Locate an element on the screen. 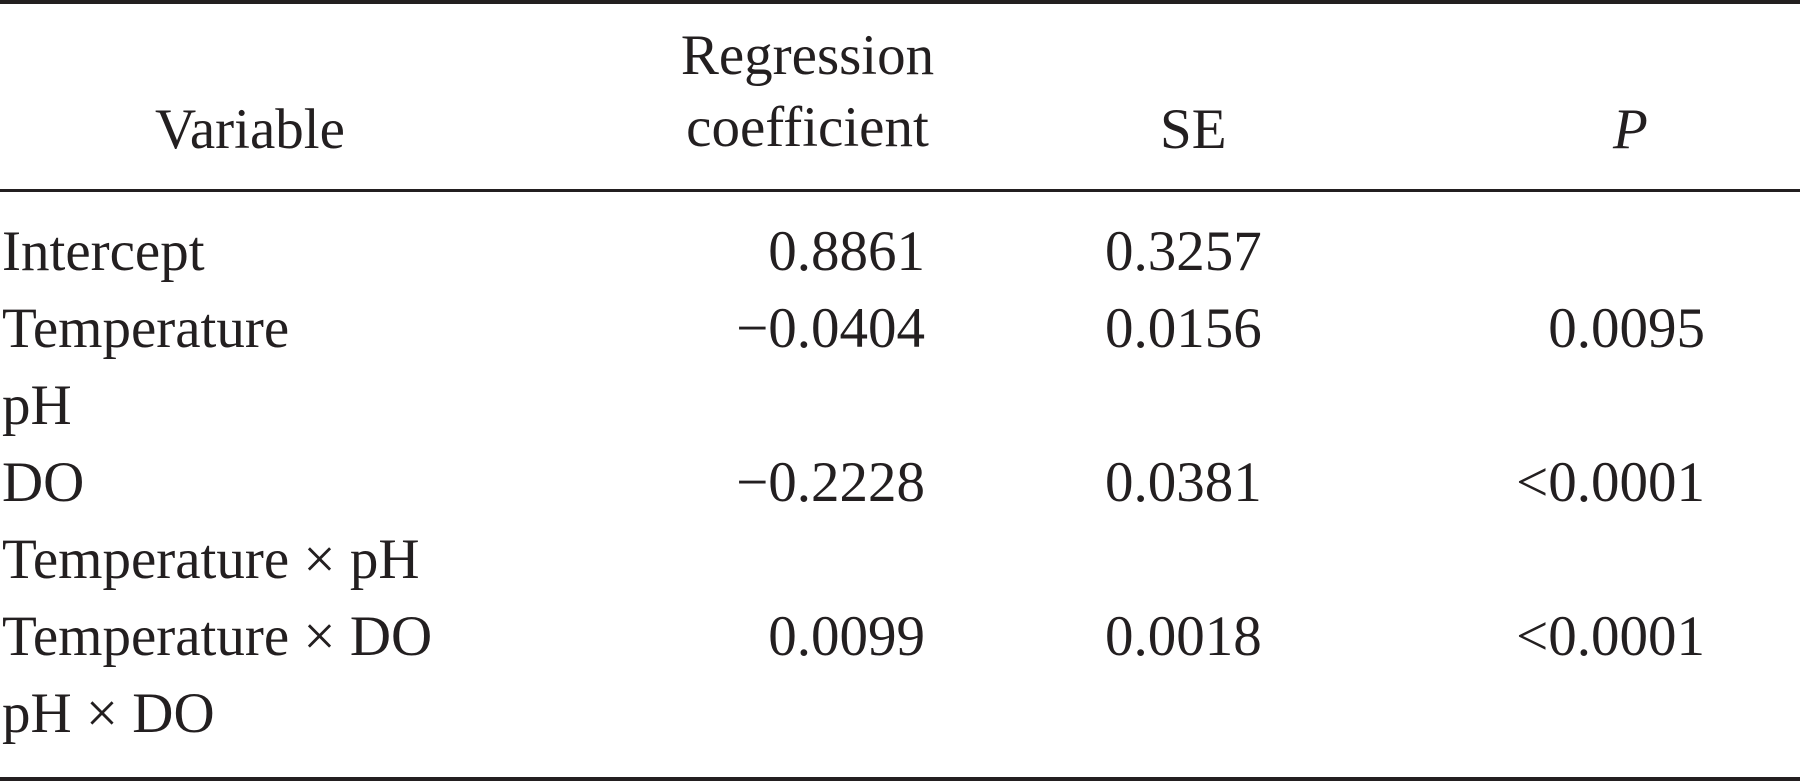 The image size is (1800, 782). table-row: Temperature × DO 0.0099 0.0018 <0.0001 is located at coordinates (900, 636).